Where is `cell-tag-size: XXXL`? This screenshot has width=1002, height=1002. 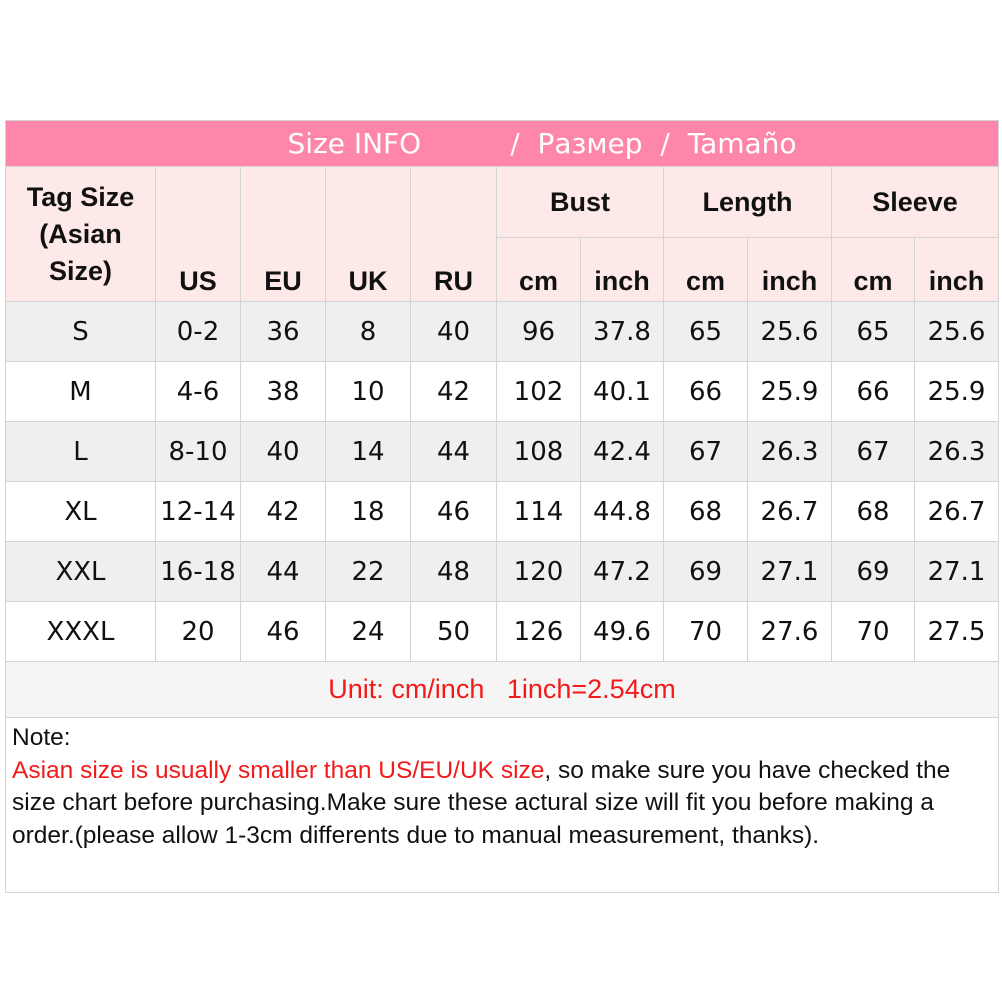
cell-tag-size: XXXL is located at coordinates (80, 631).